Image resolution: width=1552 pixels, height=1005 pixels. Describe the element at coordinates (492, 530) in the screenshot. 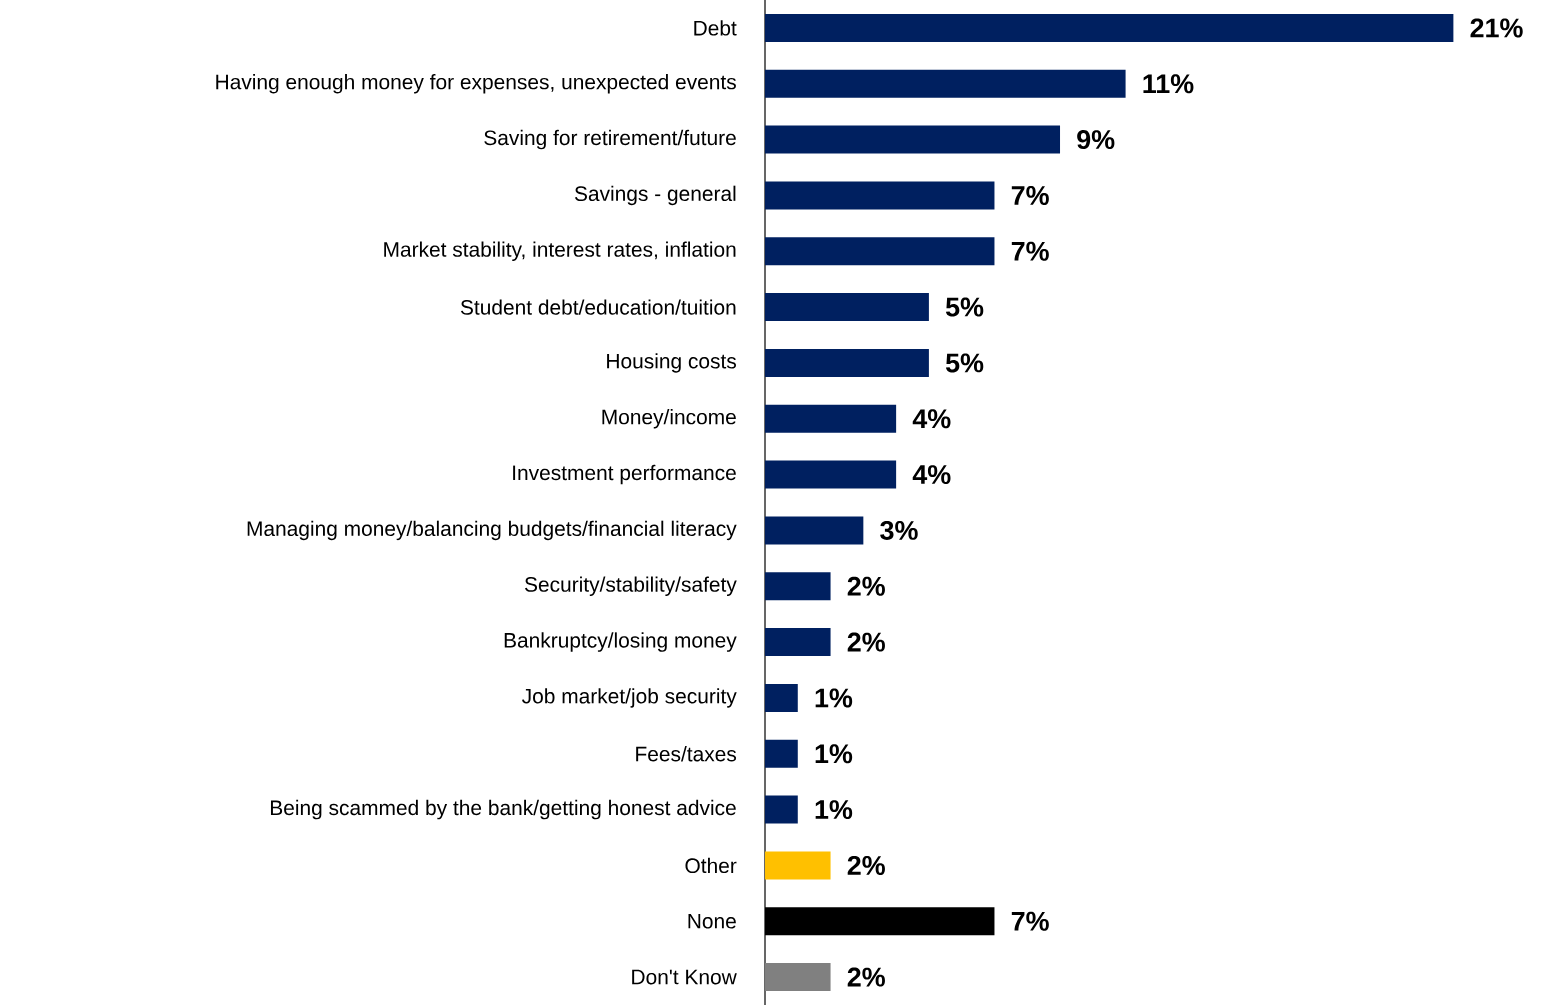

I see `y-tick-label: Managing money/balancing budgets/financial literacy` at that location.